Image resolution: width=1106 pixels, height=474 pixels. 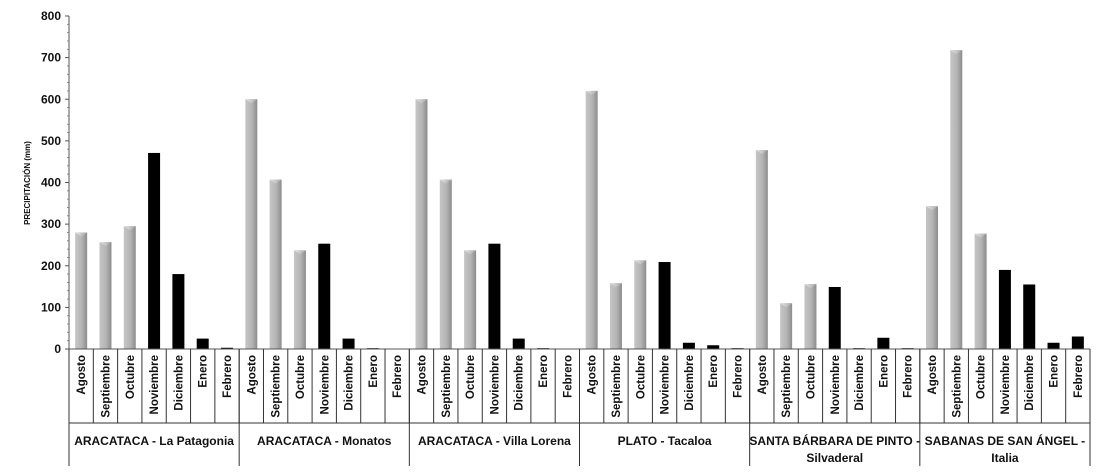 What do you see at coordinates (227, 348) in the screenshot?
I see `bar-febrero-g1` at bounding box center [227, 348].